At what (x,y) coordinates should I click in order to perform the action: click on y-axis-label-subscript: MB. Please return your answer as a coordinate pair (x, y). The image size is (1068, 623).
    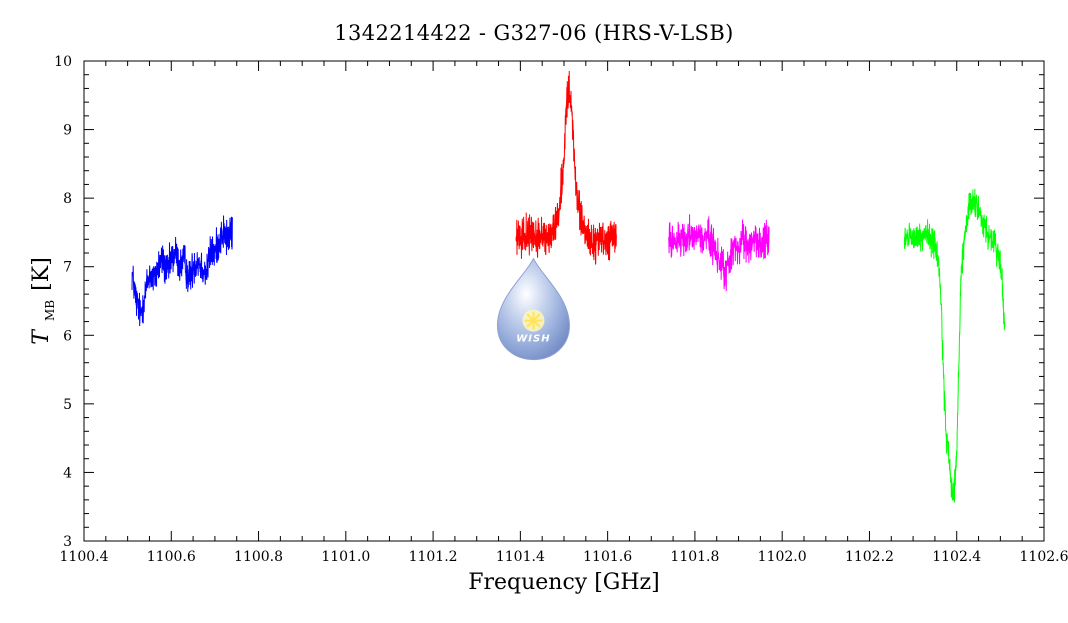
    Looking at the image, I should click on (50, 310).